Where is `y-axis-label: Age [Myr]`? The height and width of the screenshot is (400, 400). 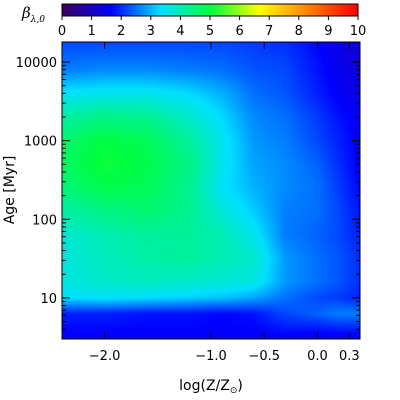 y-axis-label: Age [Myr] is located at coordinates (10, 190).